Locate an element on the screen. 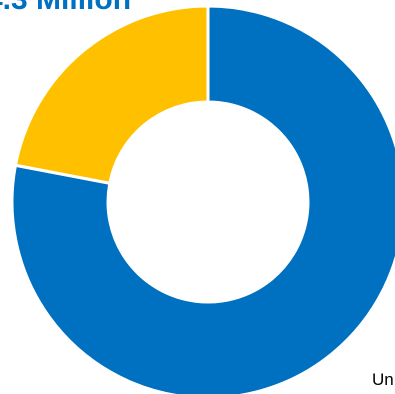  legend-entry-label: Un is located at coordinates (383, 379).